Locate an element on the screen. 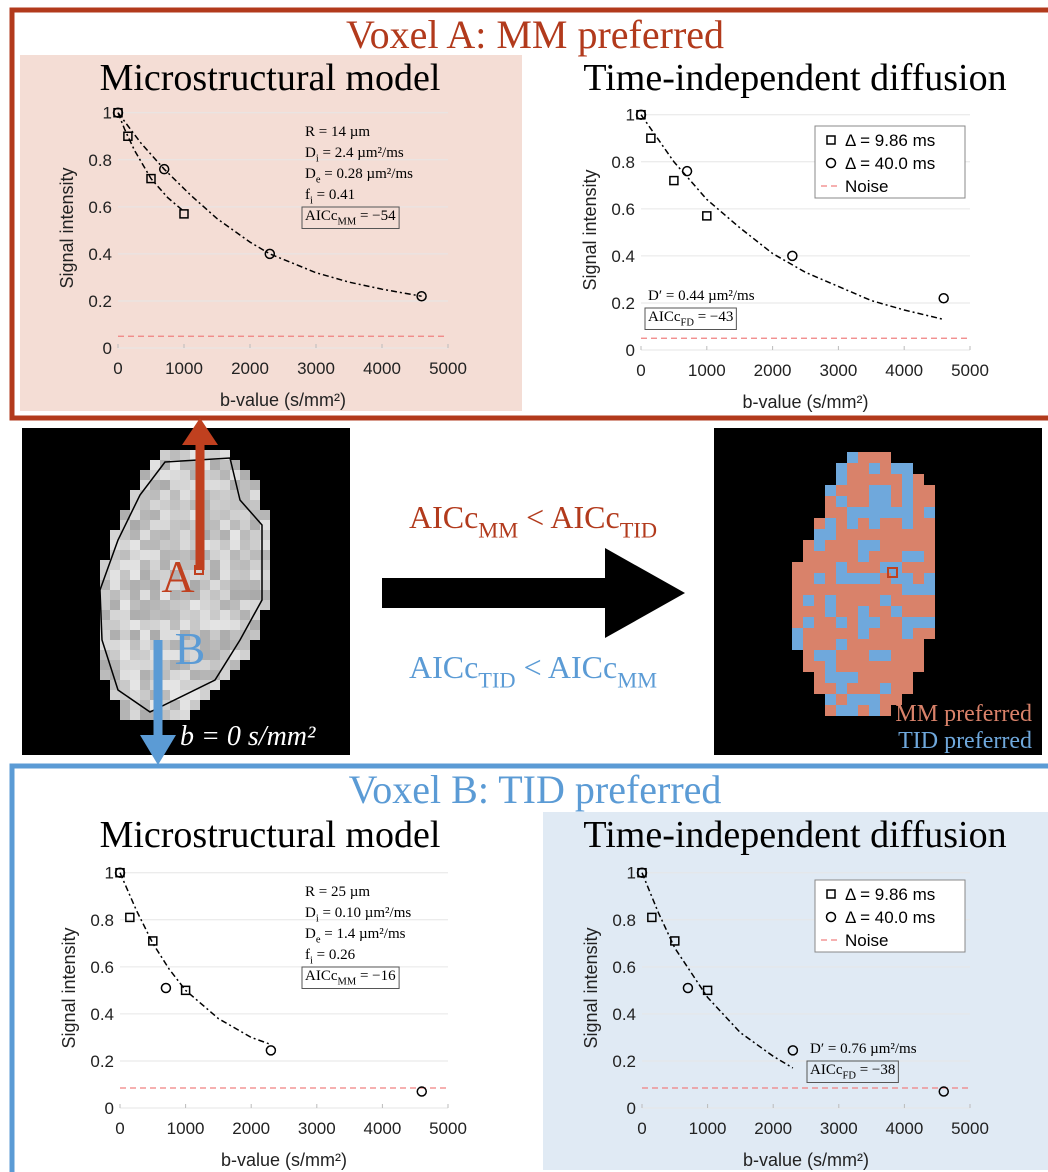 Image resolution: width=1048 pixels, height=1172 pixels. annotation: AICcFD = −38 is located at coordinates (852, 1072).